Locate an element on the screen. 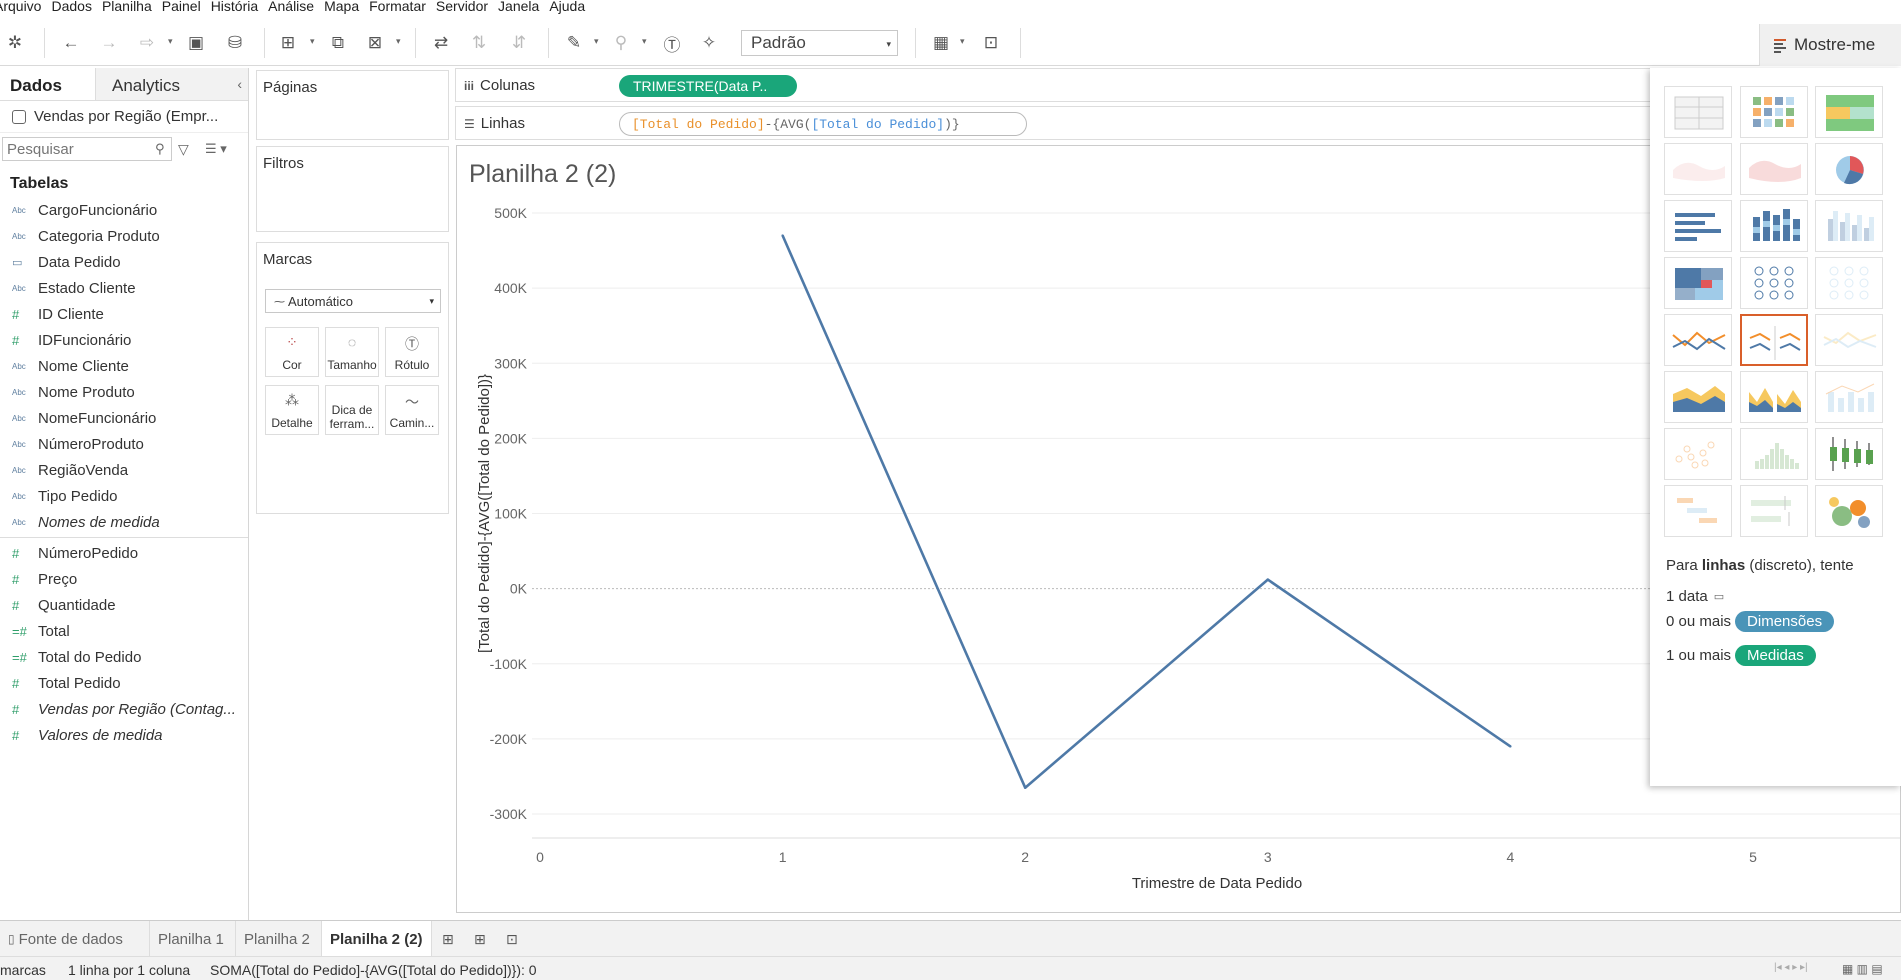 Image resolution: width=1901 pixels, height=980 pixels. search-icon: ⚲ is located at coordinates (160, 148).